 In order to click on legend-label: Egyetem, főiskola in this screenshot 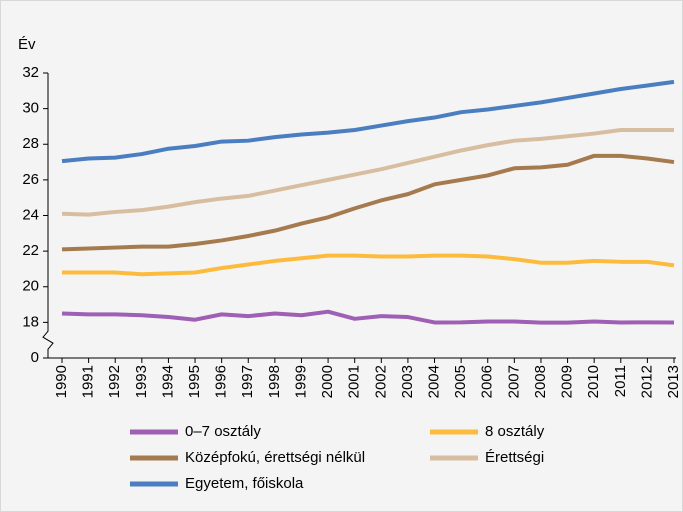, I will do `click(244, 483)`.